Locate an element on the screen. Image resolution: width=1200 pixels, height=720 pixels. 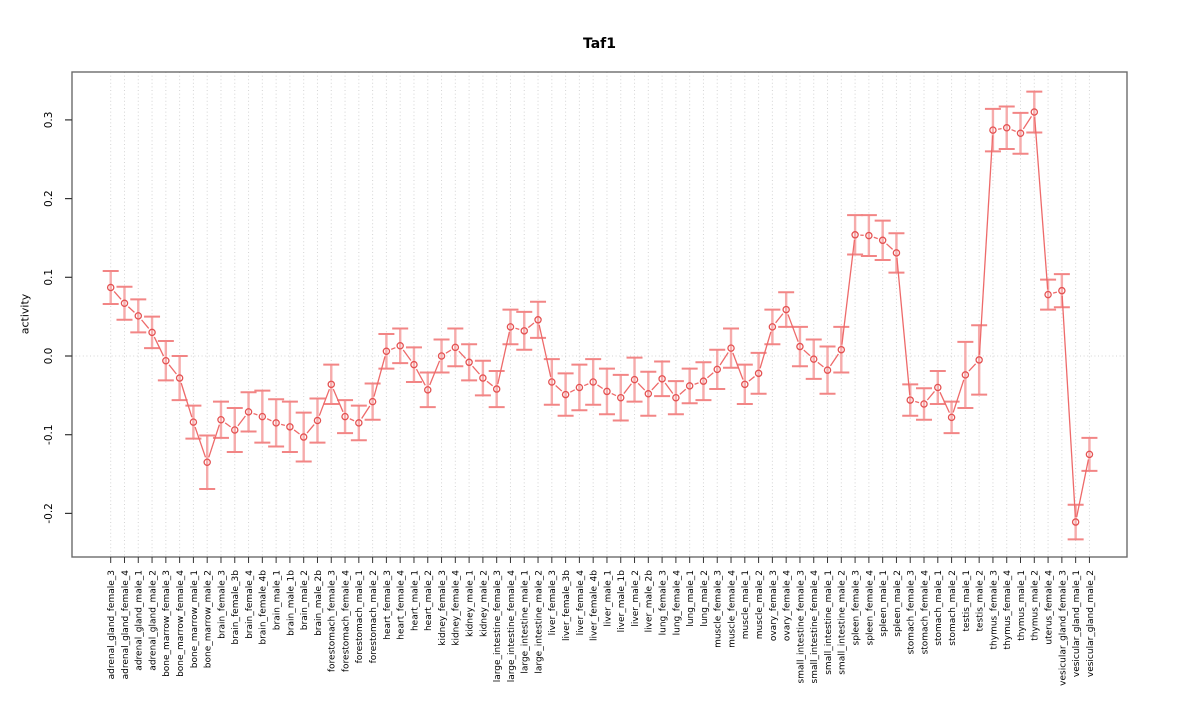
x-tick-label: liver_female_3 is located at coordinates (553, 602).